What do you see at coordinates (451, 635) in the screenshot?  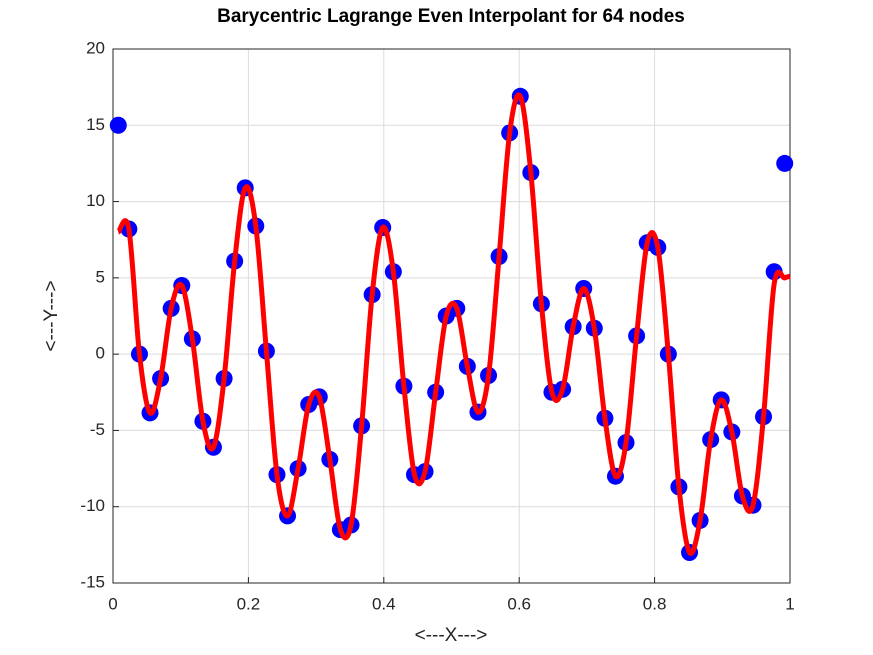 I see `x-axis-label: <---X--->` at bounding box center [451, 635].